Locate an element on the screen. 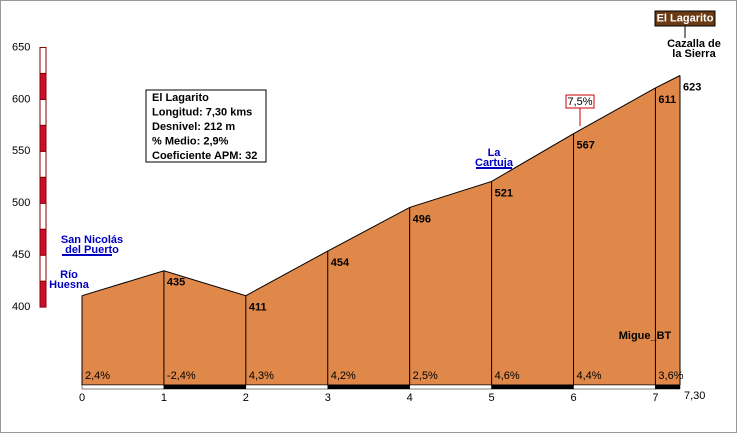  elevation-label: 567 is located at coordinates (586, 146).